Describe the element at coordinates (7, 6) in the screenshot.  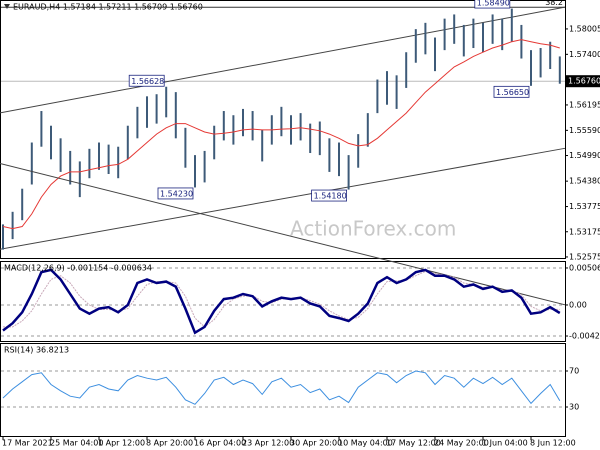
I see `menu-icon` at that location.